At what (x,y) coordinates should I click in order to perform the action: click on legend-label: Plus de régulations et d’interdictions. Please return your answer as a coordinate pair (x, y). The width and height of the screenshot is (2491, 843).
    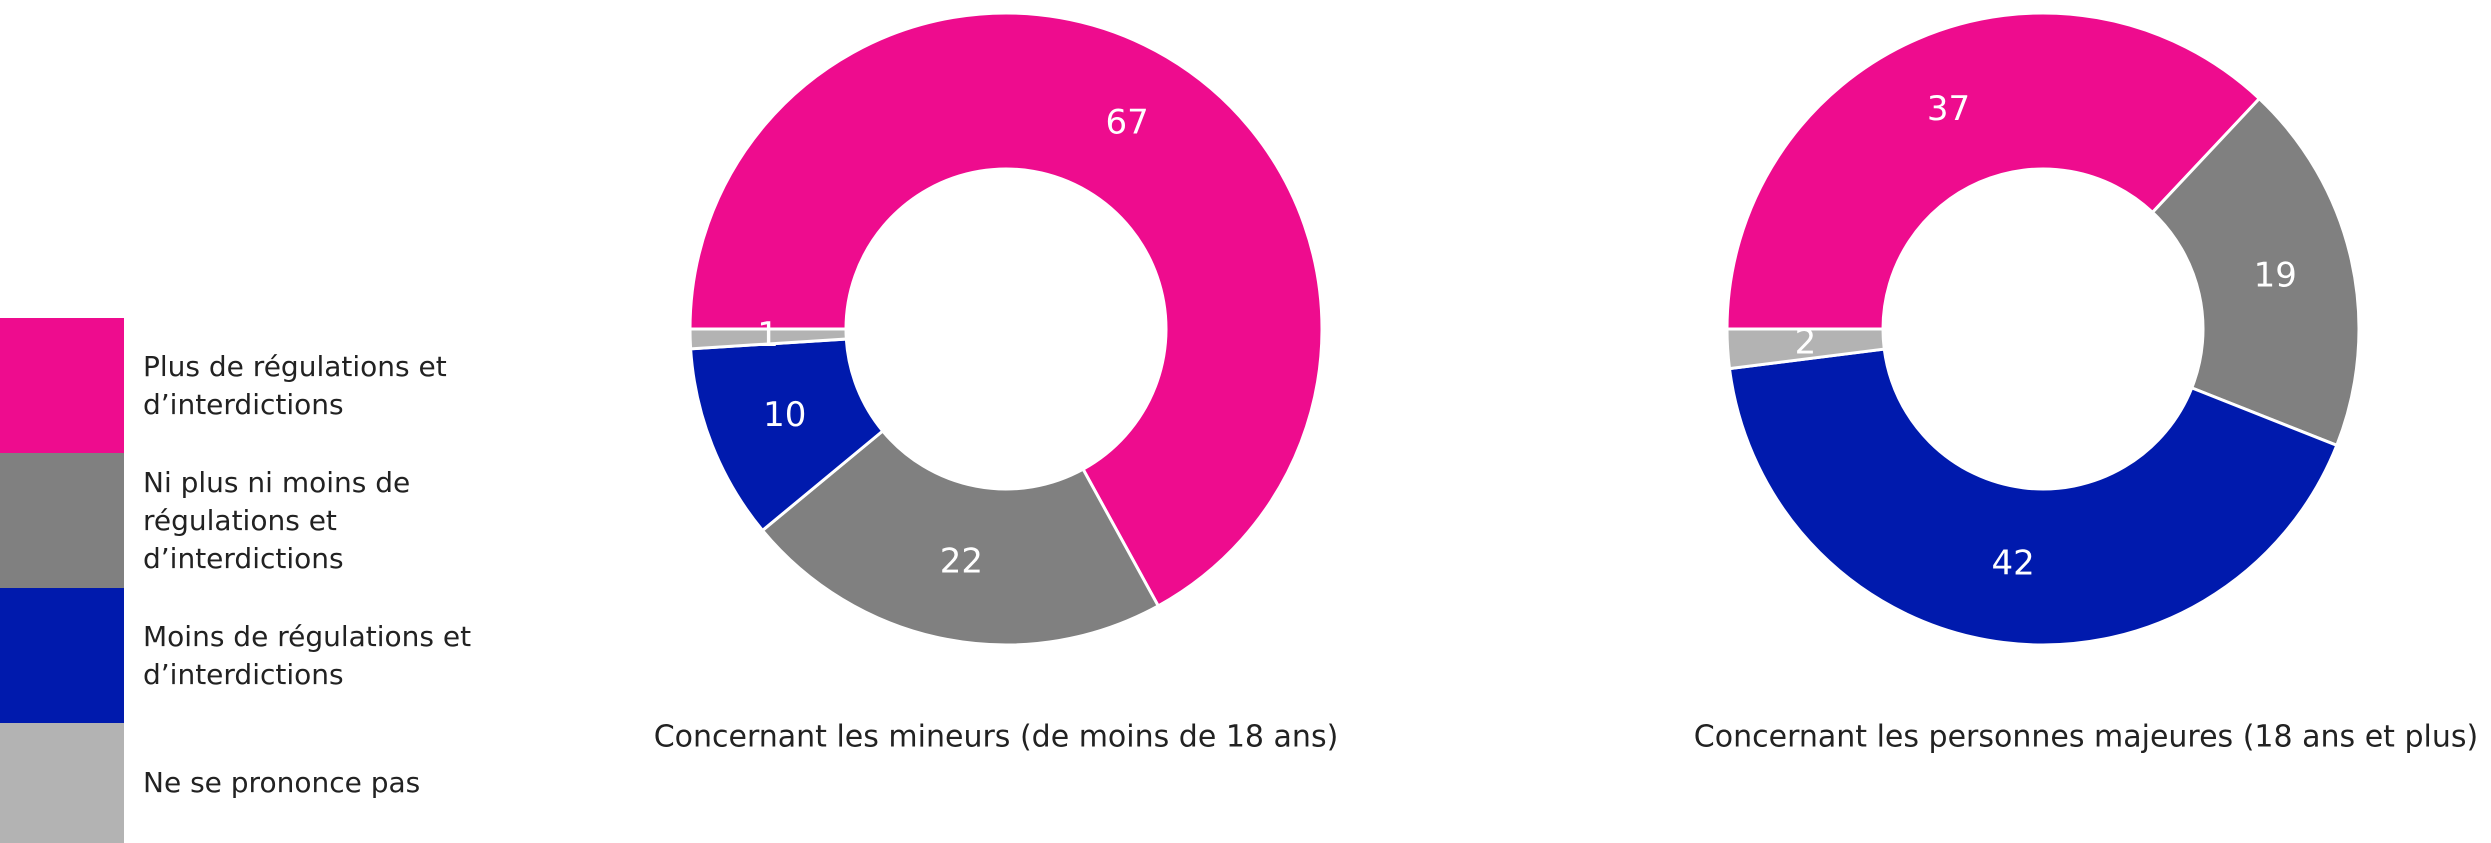
    Looking at the image, I should click on (333, 385).